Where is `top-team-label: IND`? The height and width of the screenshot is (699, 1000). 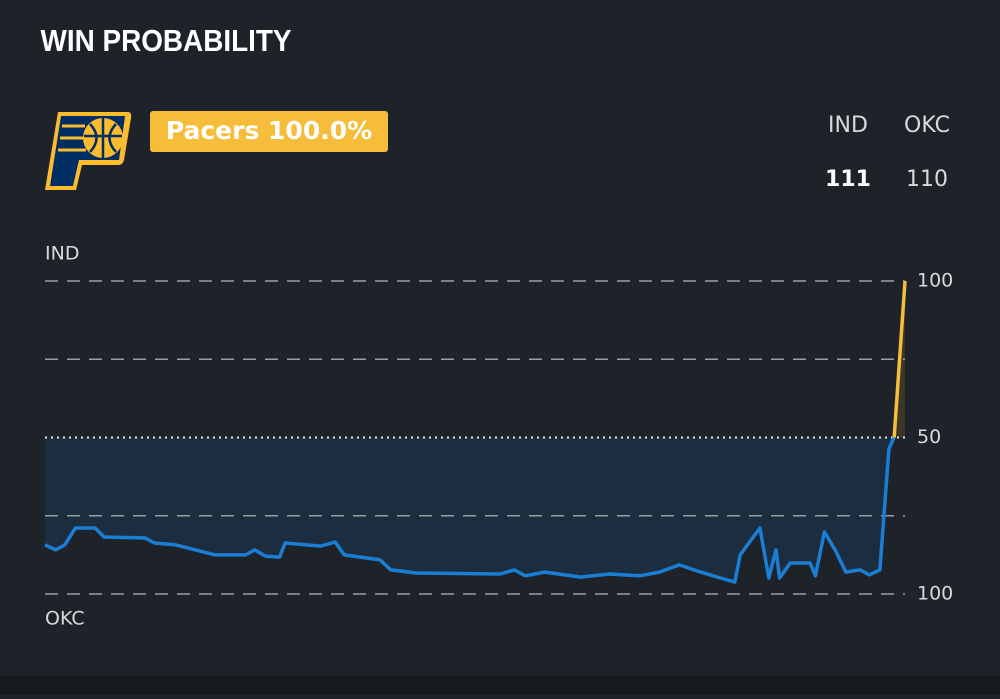
top-team-label: IND is located at coordinates (62, 254).